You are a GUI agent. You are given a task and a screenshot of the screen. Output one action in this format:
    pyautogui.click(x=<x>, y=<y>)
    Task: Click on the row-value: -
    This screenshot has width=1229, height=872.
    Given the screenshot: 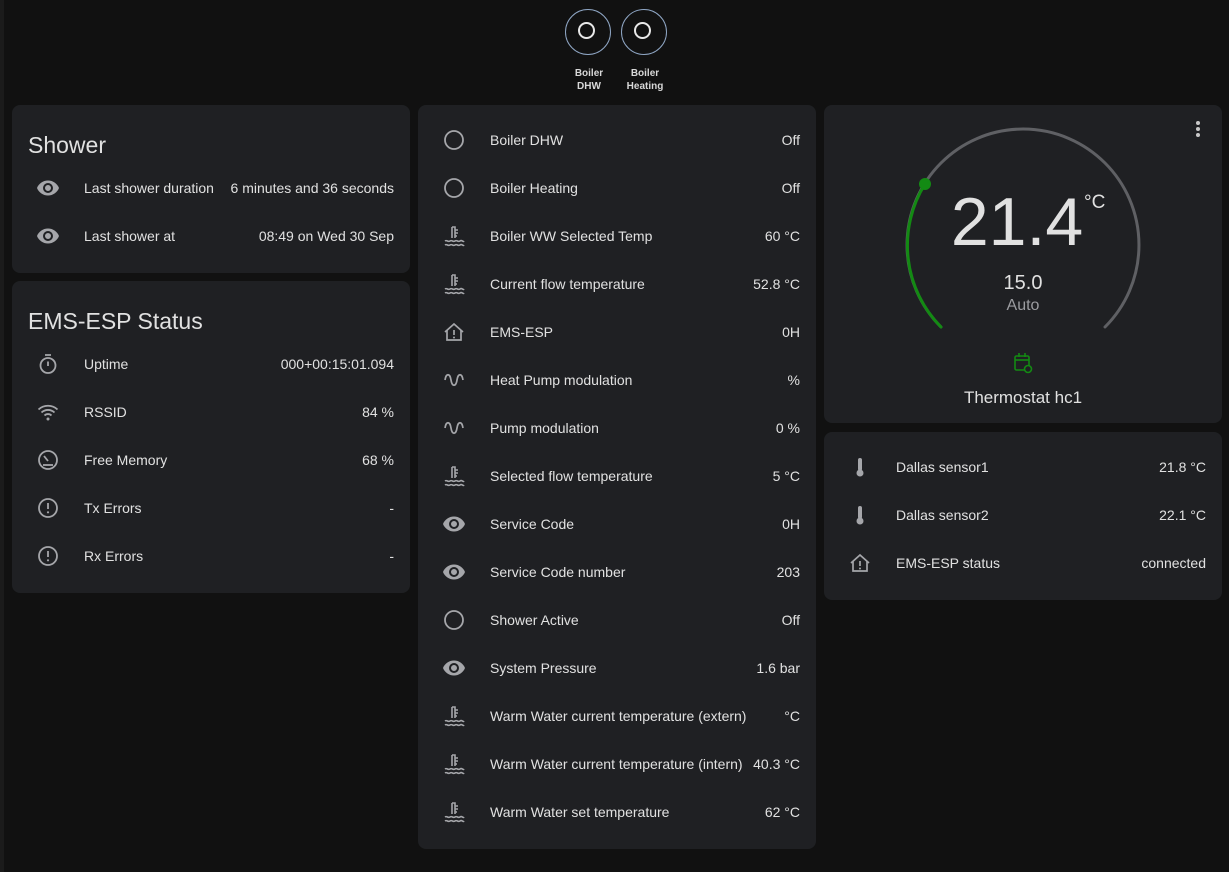 What is the action you would take?
    pyautogui.click(x=391, y=508)
    